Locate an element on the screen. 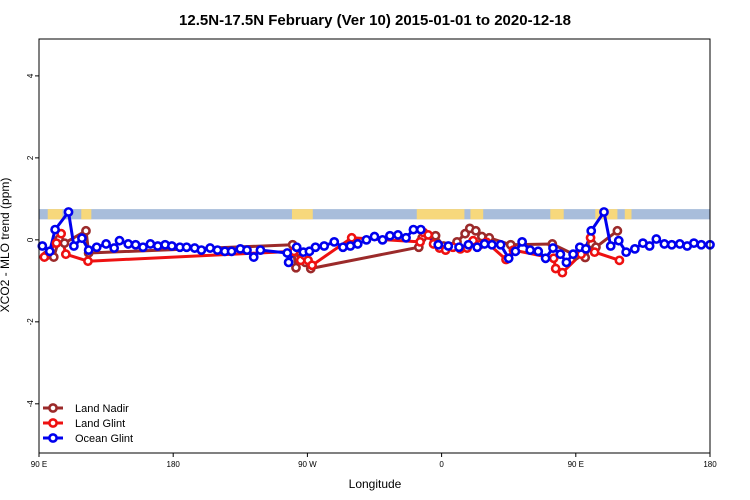  x-tick-label-1: 180 is located at coordinates (174, 464).